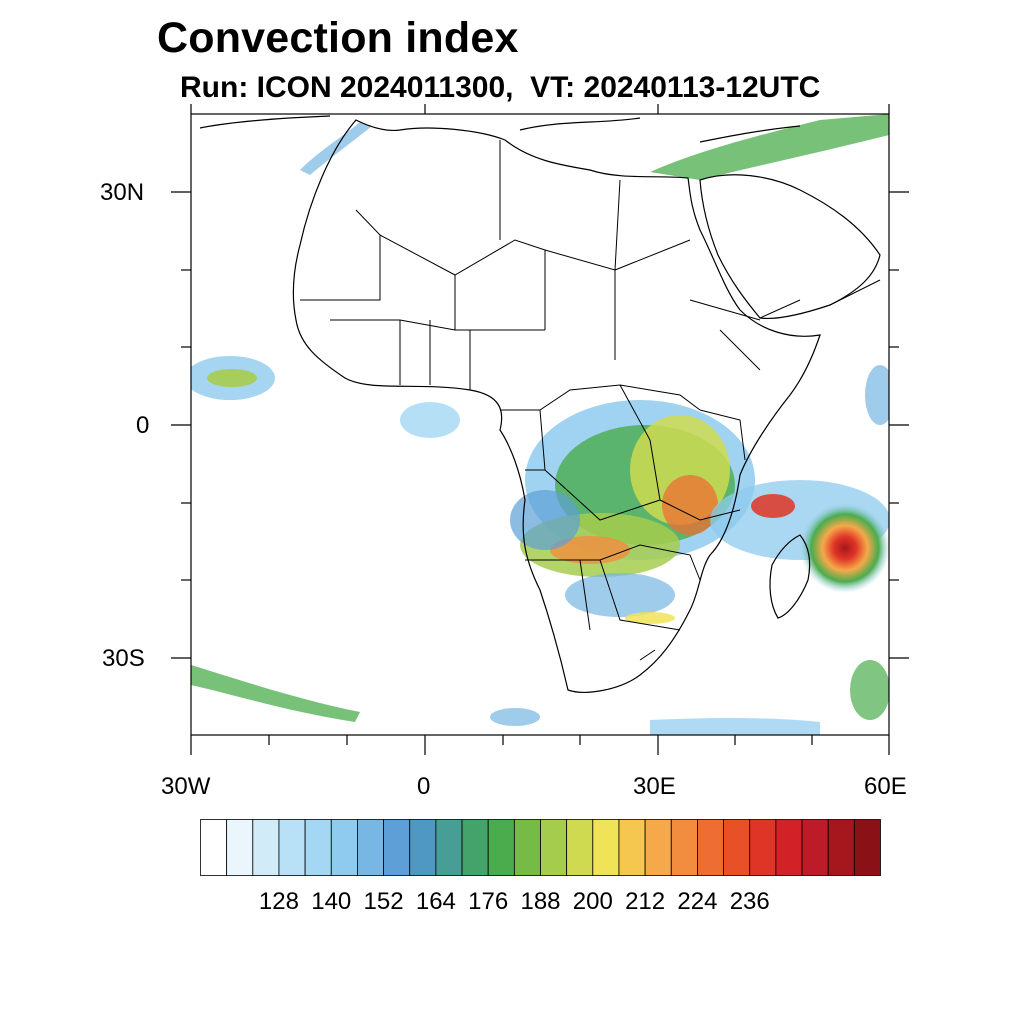 The width and height of the screenshot is (1024, 1024). Describe the element at coordinates (790, 247) in the screenshot. I see `arabia-coastline` at that location.